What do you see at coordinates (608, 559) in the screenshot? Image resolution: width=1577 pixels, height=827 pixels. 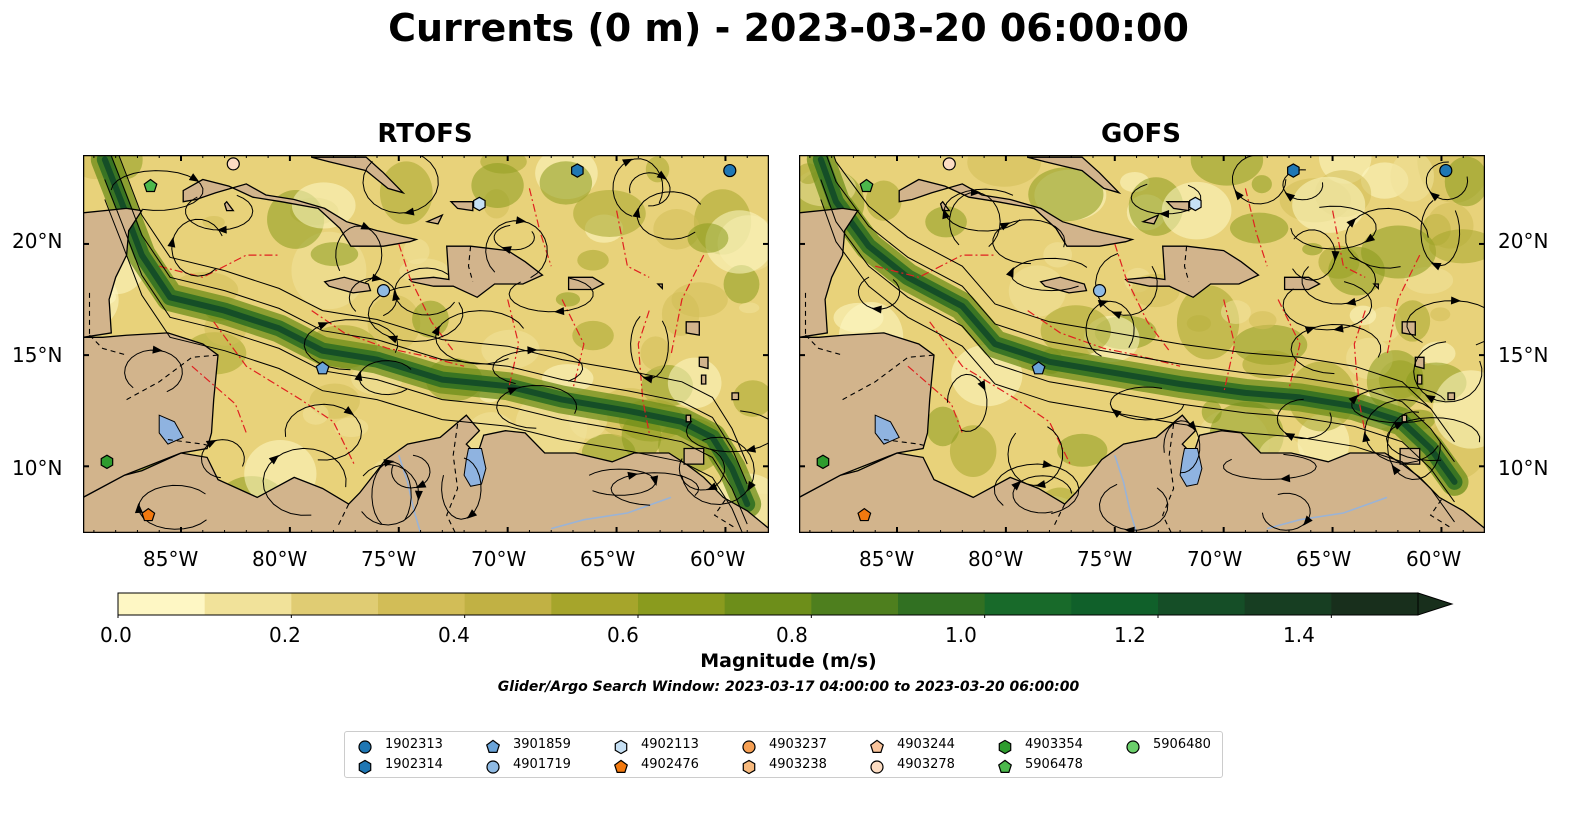 I see `lon-tick-label: 65°W` at bounding box center [608, 559].